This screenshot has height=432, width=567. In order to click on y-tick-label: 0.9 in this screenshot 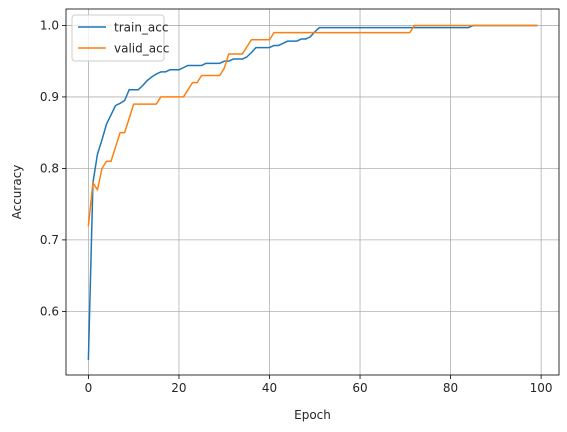, I will do `click(49, 97)`.